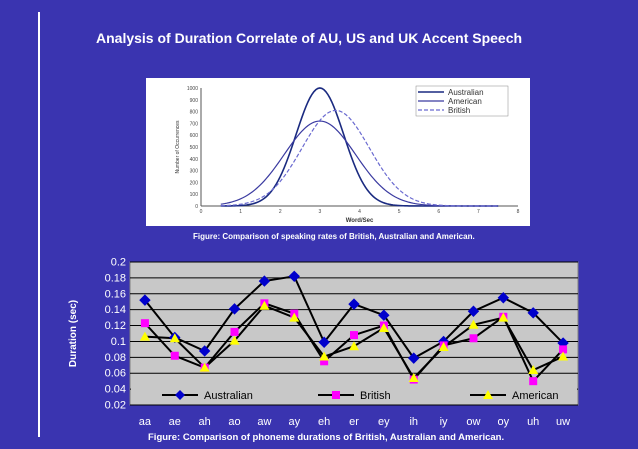 The height and width of the screenshot is (449, 638). Describe the element at coordinates (354, 422) in the screenshot. I see `x-tick-label: er` at that location.